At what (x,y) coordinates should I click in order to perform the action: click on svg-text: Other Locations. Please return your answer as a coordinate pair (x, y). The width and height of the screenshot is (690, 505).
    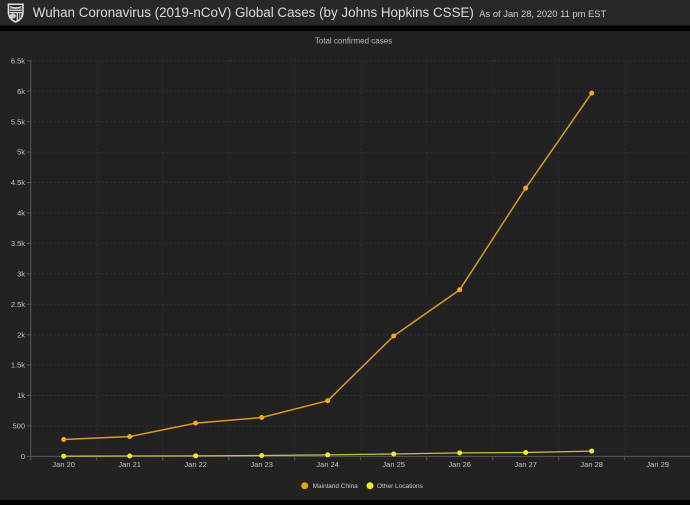
    Looking at the image, I should click on (400, 486).